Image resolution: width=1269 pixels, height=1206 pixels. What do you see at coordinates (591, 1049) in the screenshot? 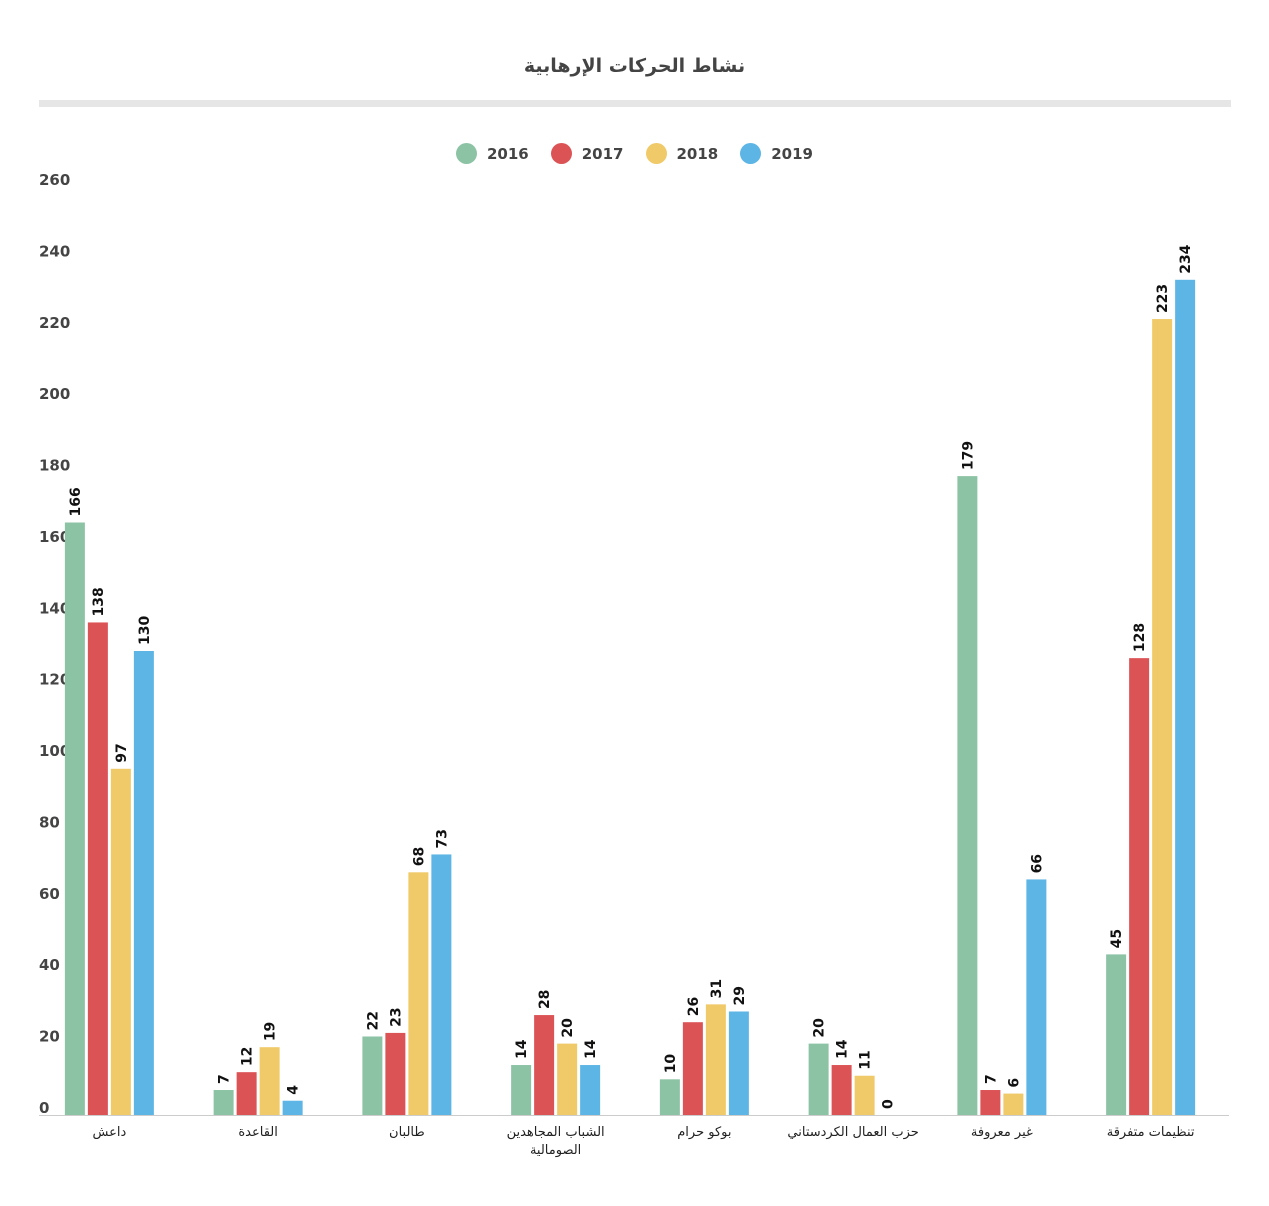
I see `data-label-2019-3: 14` at bounding box center [591, 1049].